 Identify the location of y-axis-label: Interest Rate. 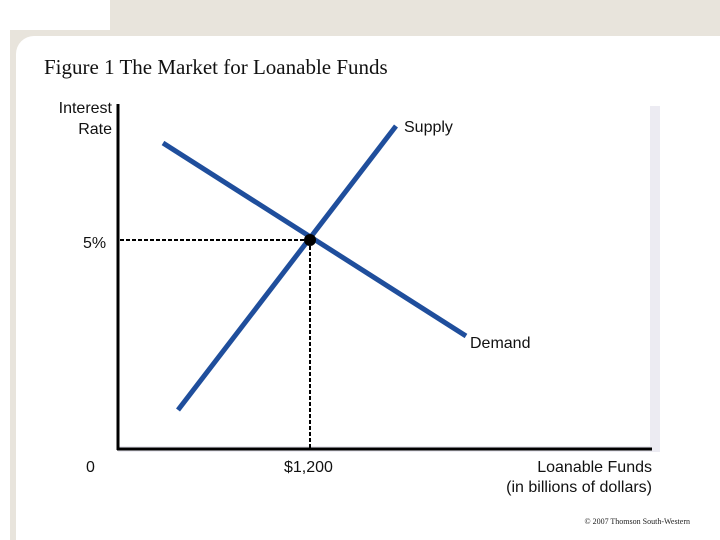
(76, 119).